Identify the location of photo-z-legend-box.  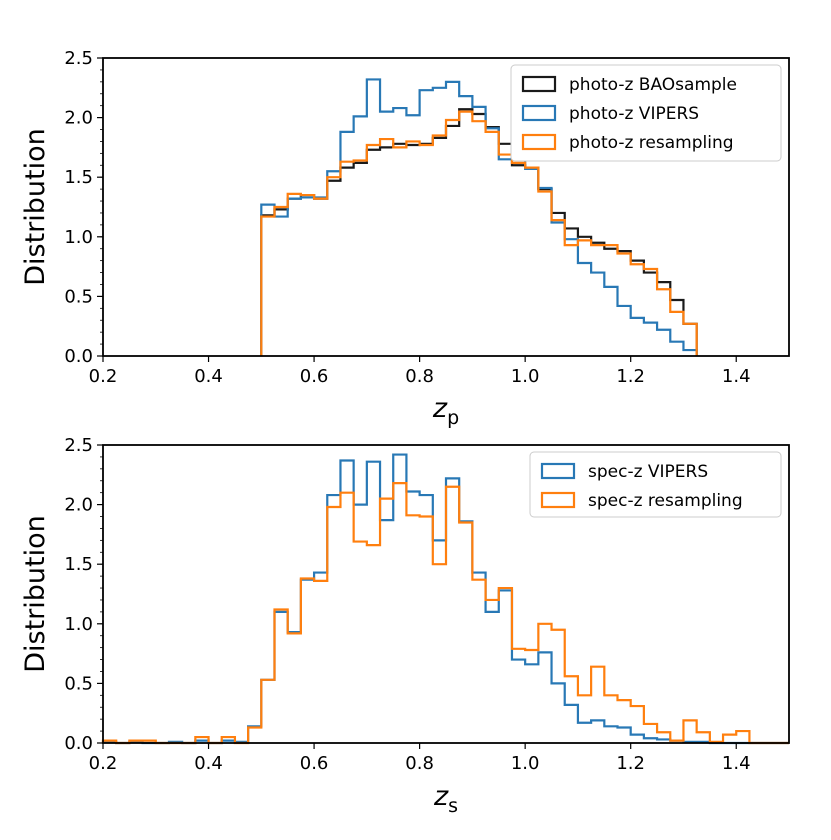
(646, 113).